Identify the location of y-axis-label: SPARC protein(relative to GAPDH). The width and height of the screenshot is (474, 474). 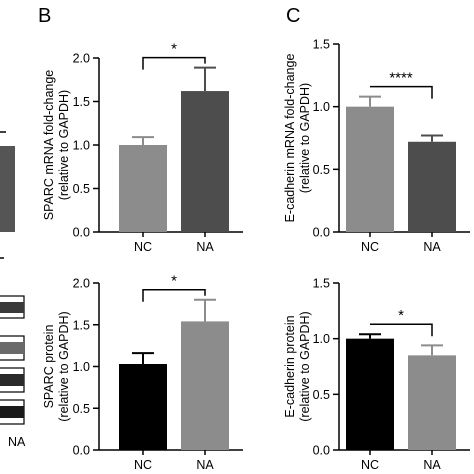
(56, 366).